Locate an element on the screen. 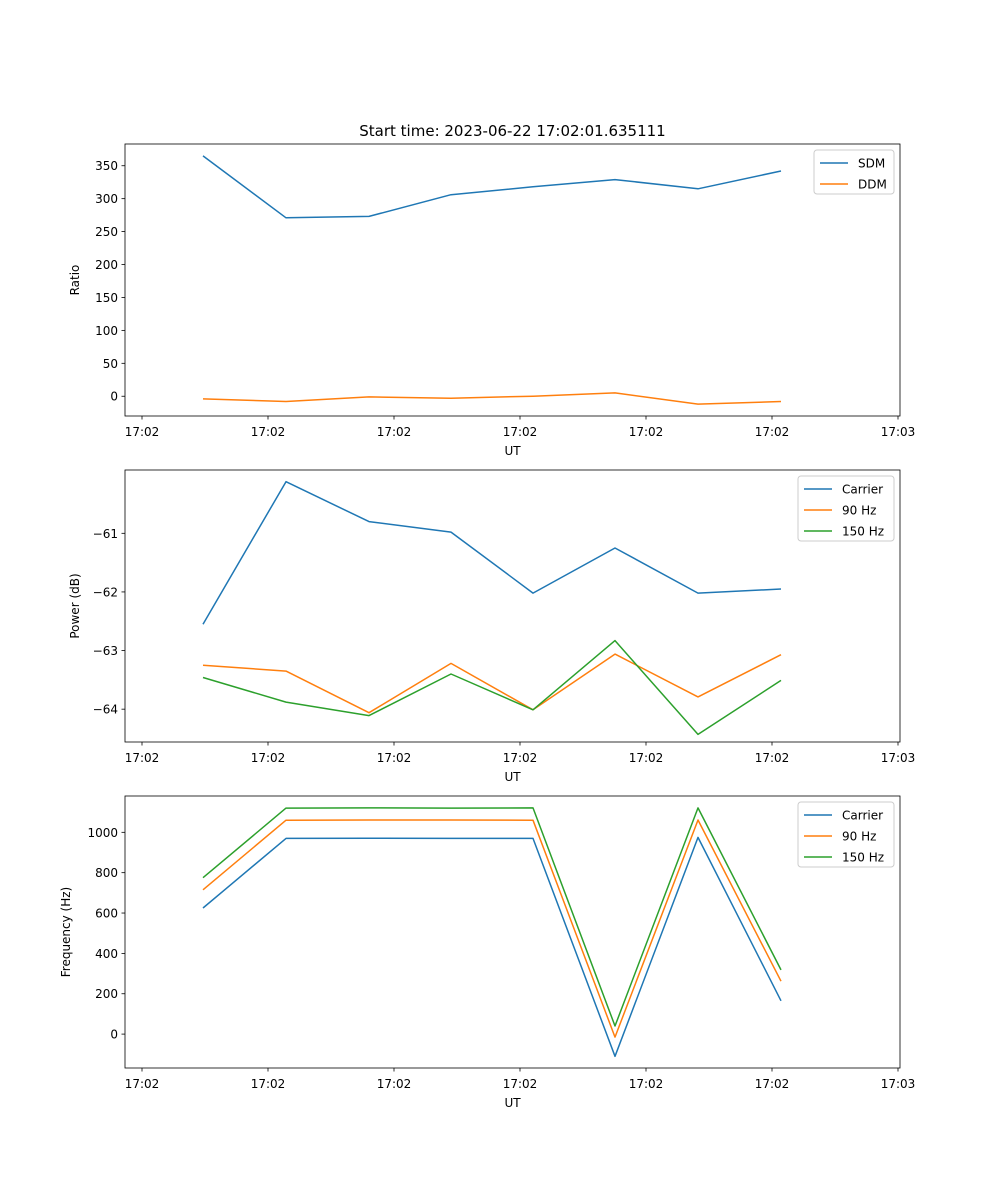  y-tick-label: −62 is located at coordinates (105, 592).